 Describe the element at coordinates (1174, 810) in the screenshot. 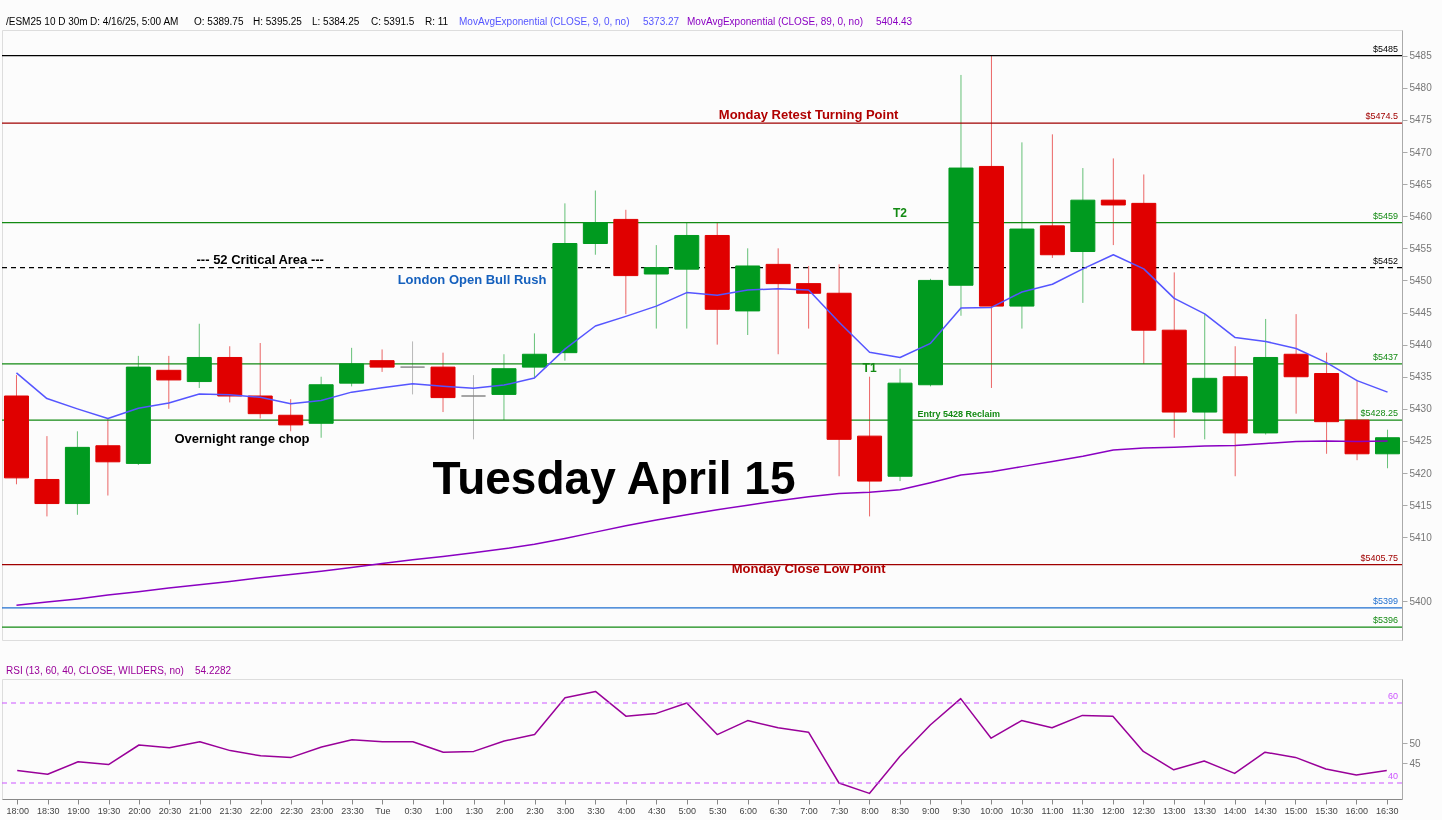

I see `x-tick-label: 13:00` at that location.